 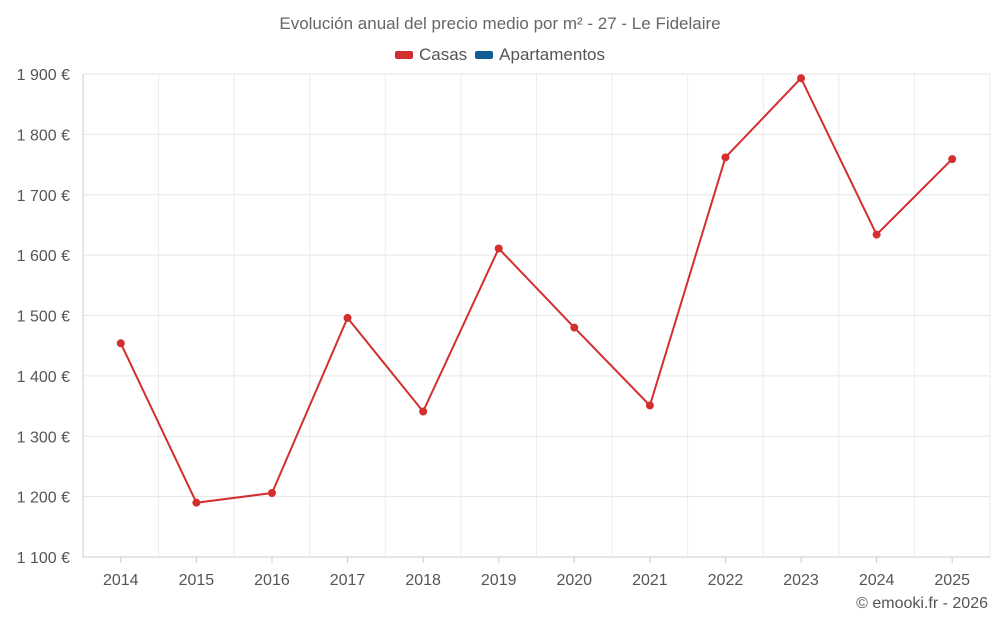 I want to click on x-tick-label: 2020, so click(x=574, y=580).